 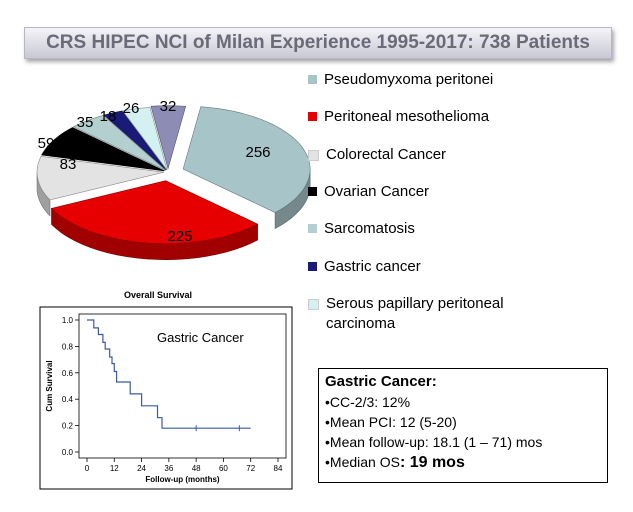 I want to click on x-axis-label: Follow-up (months), so click(x=182, y=479).